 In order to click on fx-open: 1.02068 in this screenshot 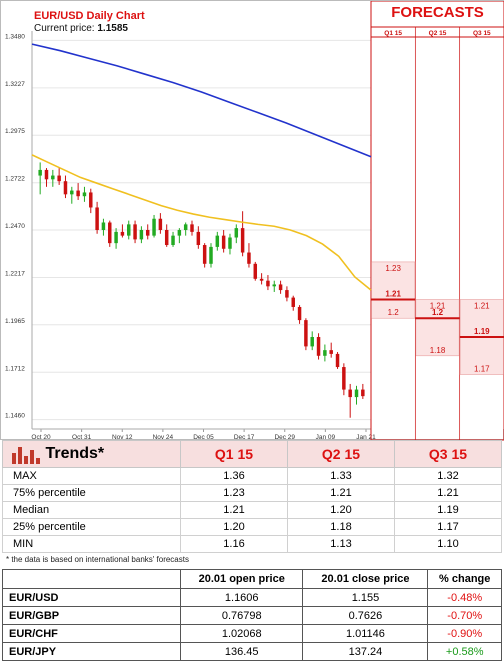, I will do `click(241, 633)`.